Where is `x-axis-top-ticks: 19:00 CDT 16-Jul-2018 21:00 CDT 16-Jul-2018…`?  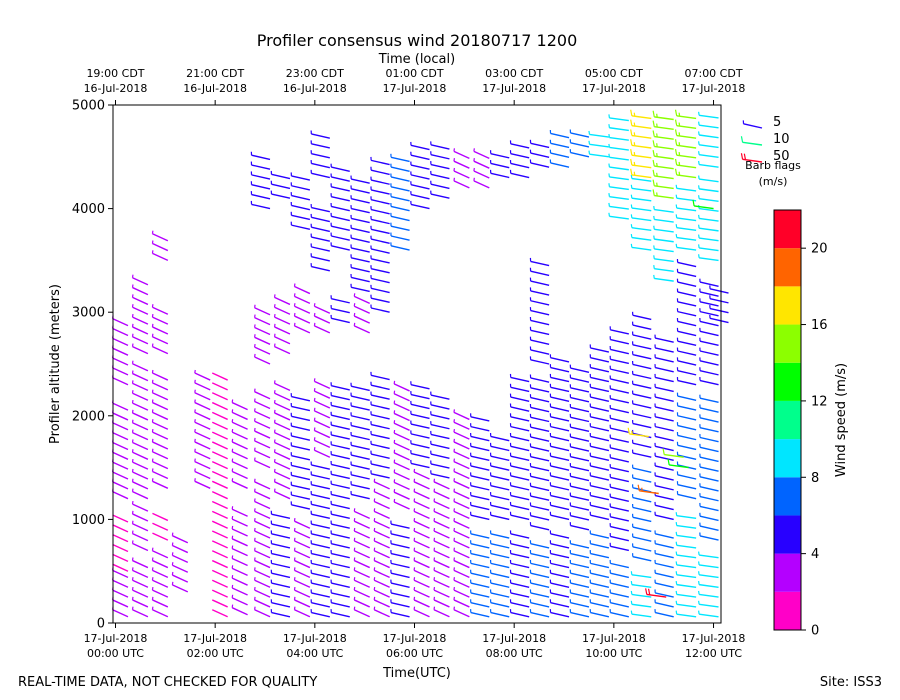 x-axis-top-ticks: 19:00 CDT 16-Jul-2018 21:00 CDT 16-Jul-2018… is located at coordinates (414, 86).